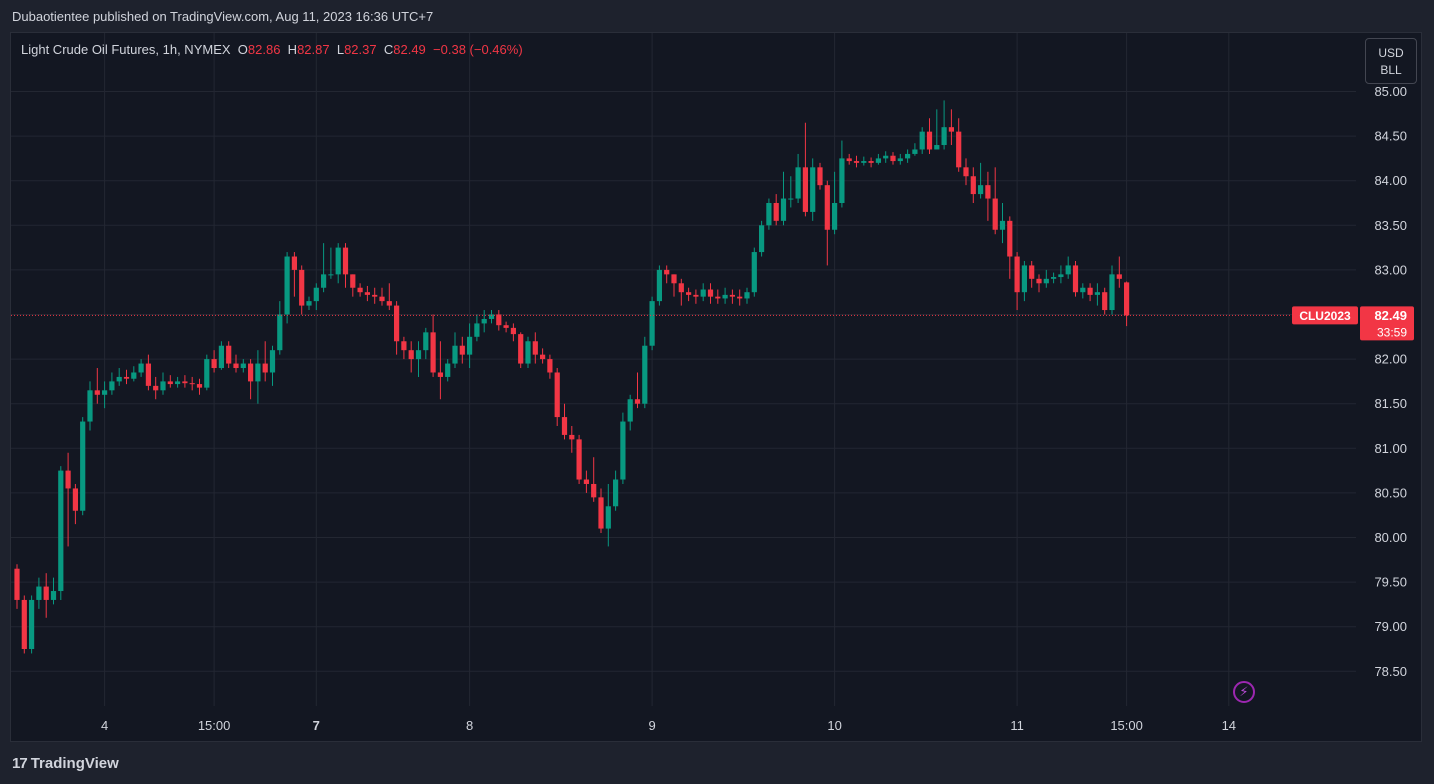 Image resolution: width=1434 pixels, height=784 pixels. Describe the element at coordinates (1390, 91) in the screenshot. I see `price-tick-label: 85.00` at that location.